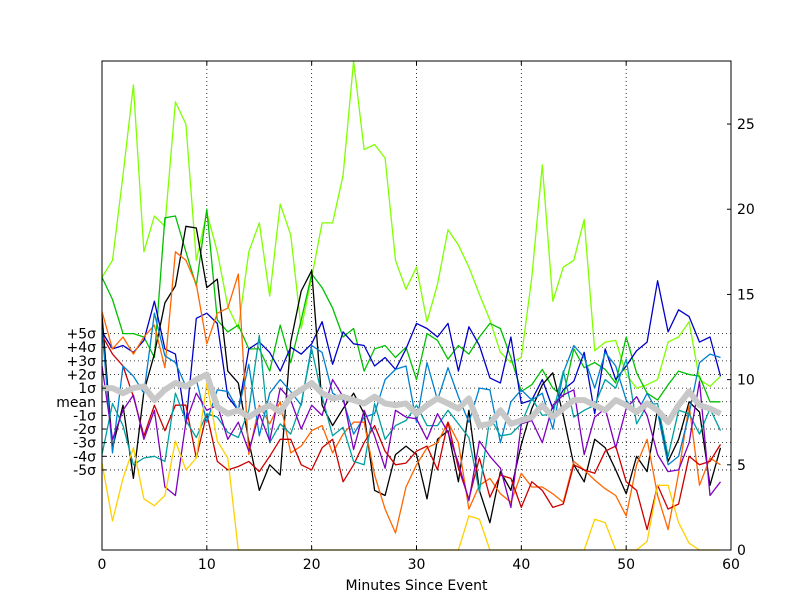  Describe the element at coordinates (731, 565) in the screenshot. I see `x-tick-label: 60` at that location.